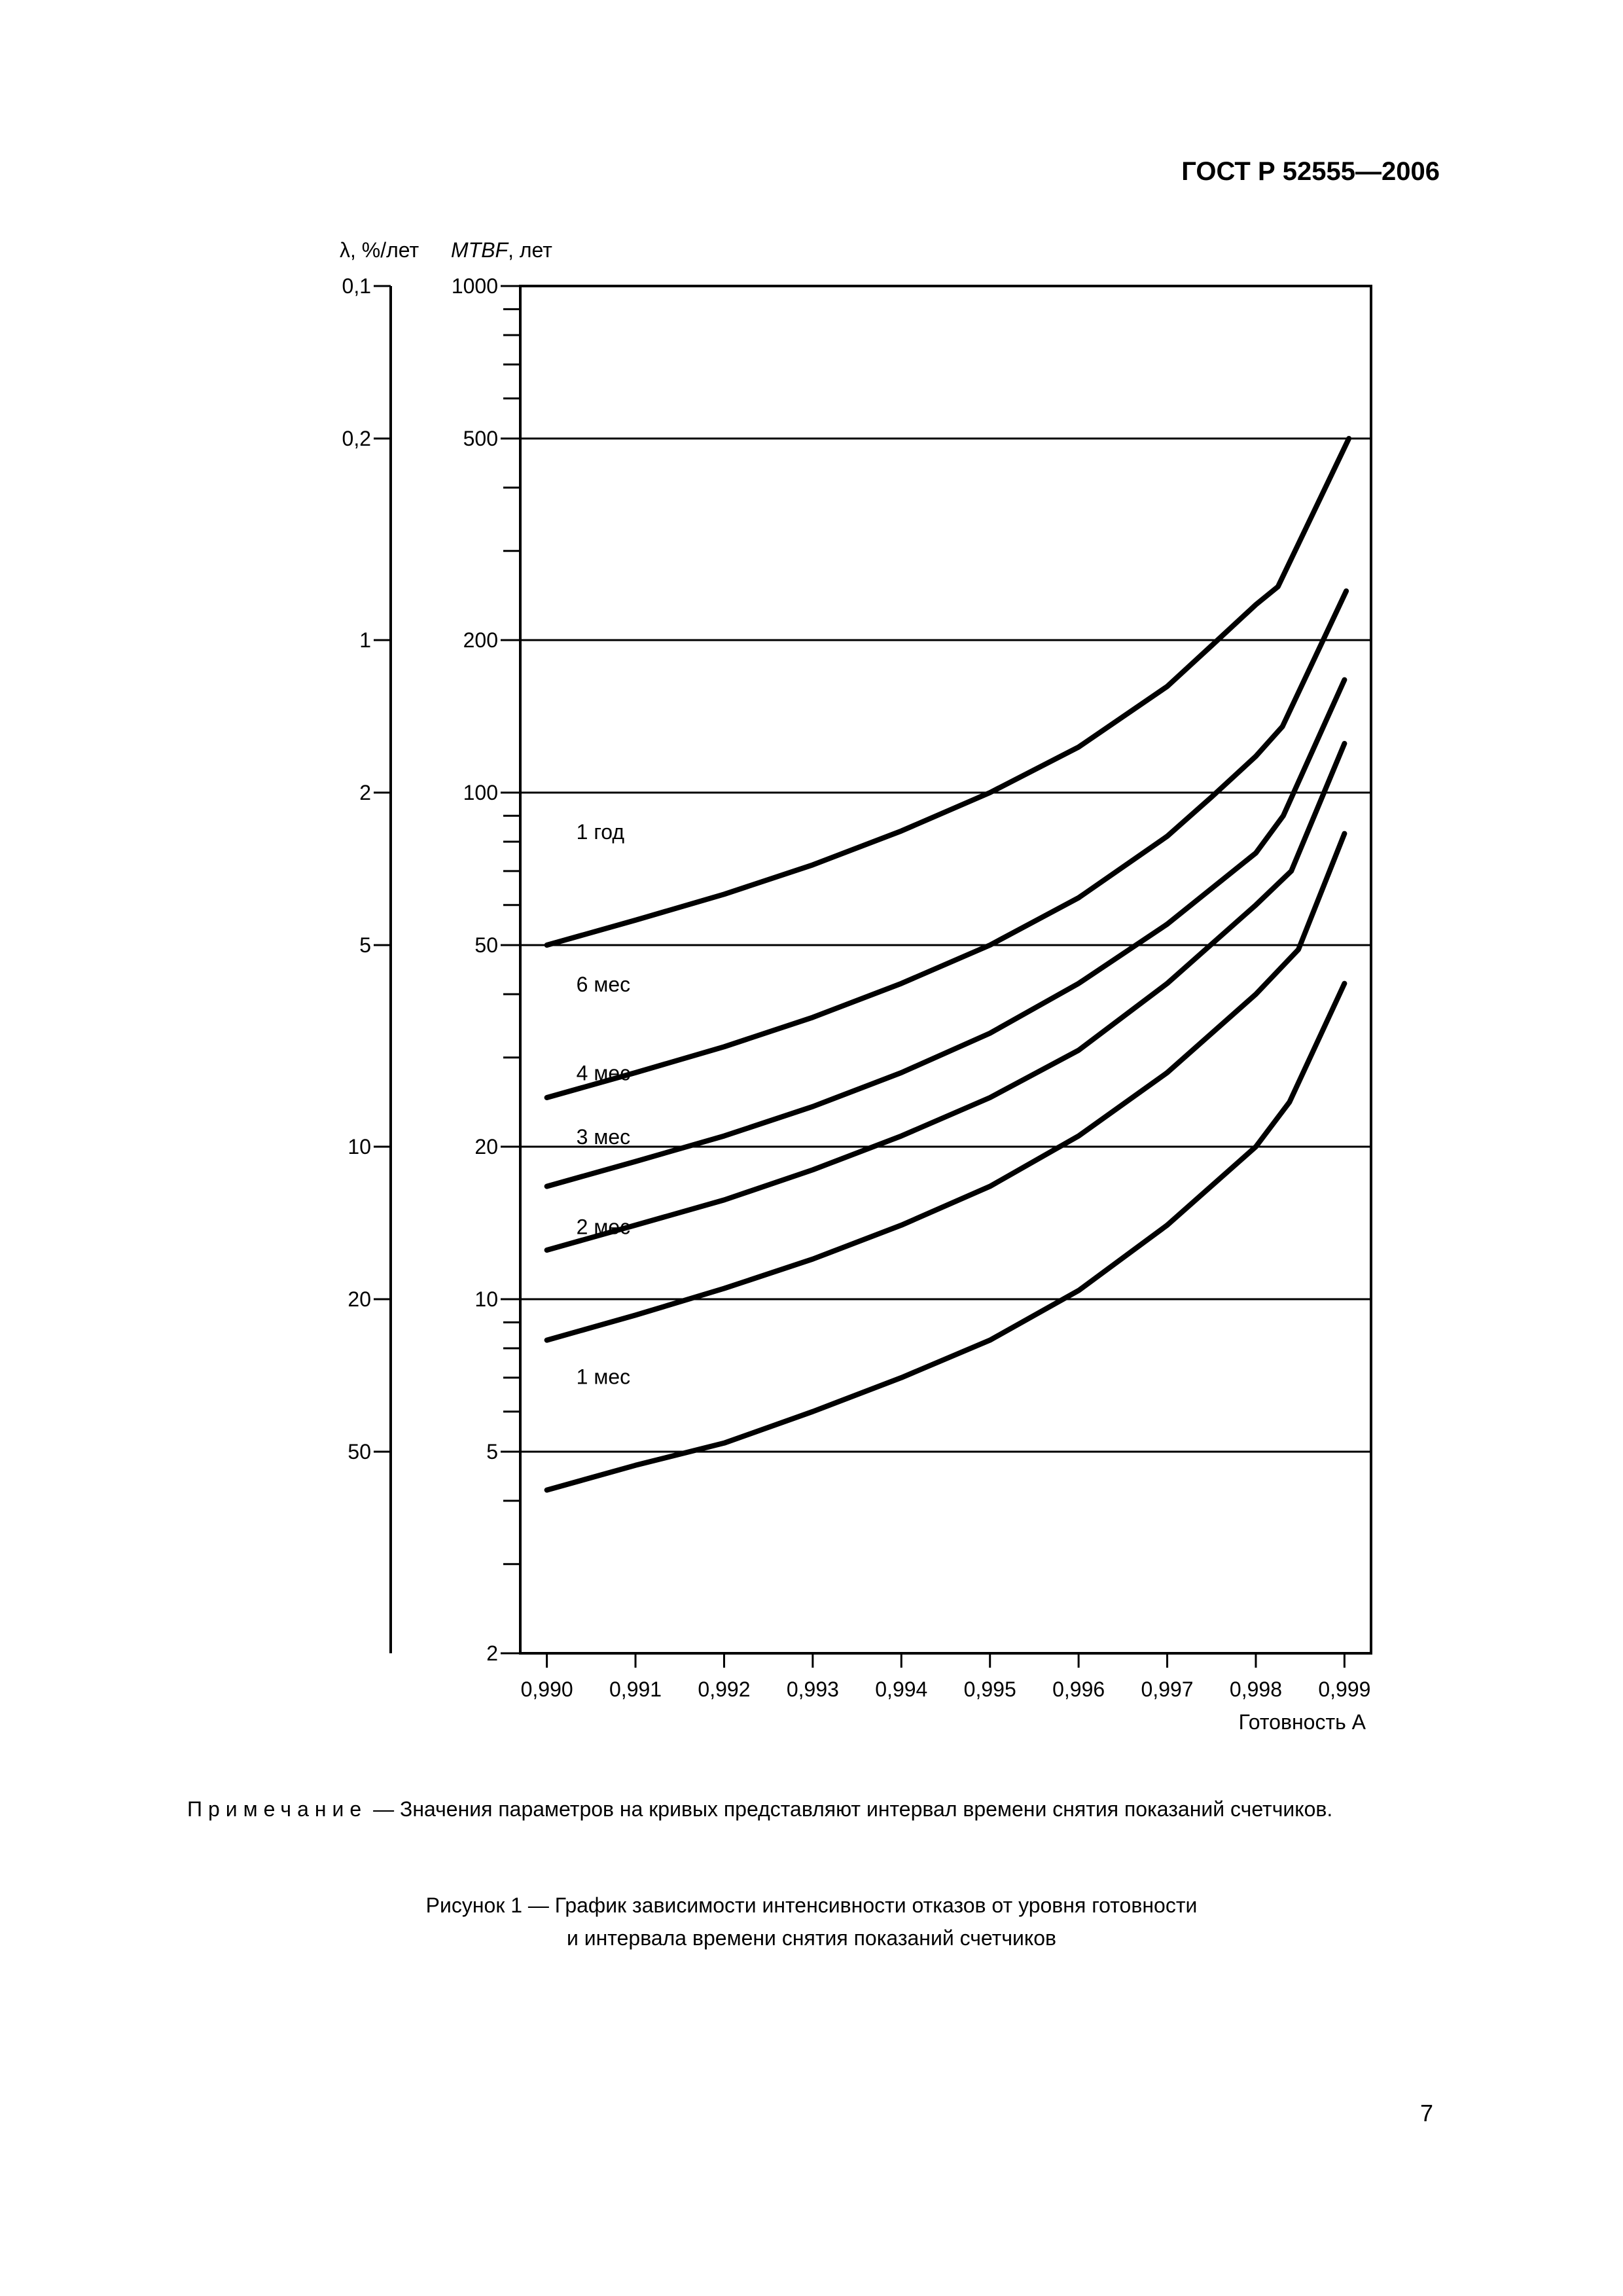 This screenshot has width=1623, height=2296. What do you see at coordinates (475, 286) in the screenshot?
I see `y-tick-label: 1000` at bounding box center [475, 286].